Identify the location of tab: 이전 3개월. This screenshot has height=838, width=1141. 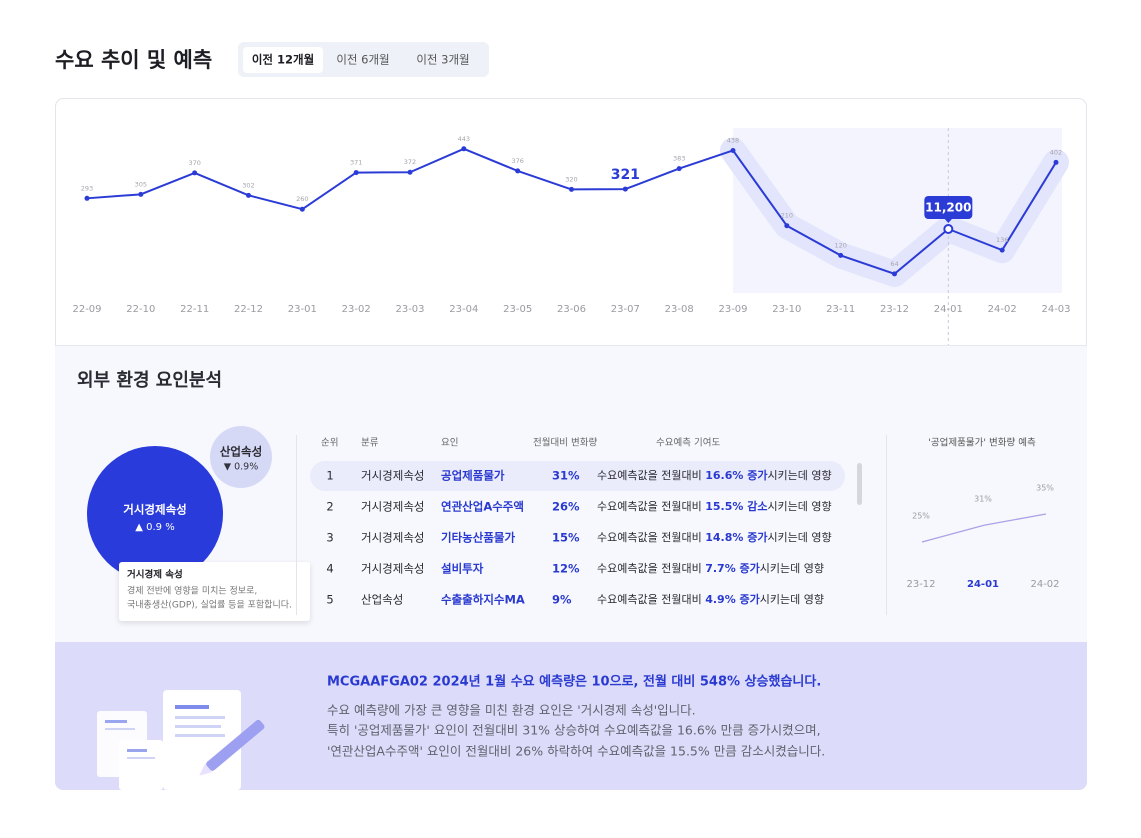
(442, 60).